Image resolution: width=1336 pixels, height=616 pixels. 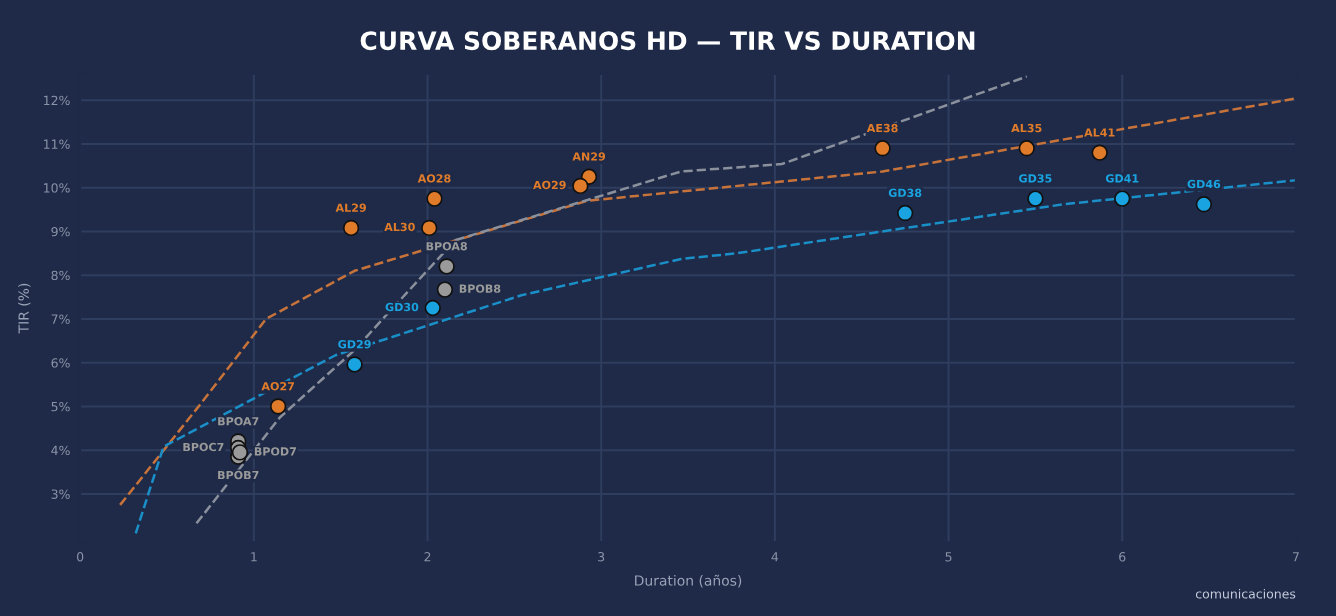 What do you see at coordinates (667, 41) in the screenshot?
I see `chart-title: CURVA SOBERANOS HD — TIR VS DURATION` at bounding box center [667, 41].